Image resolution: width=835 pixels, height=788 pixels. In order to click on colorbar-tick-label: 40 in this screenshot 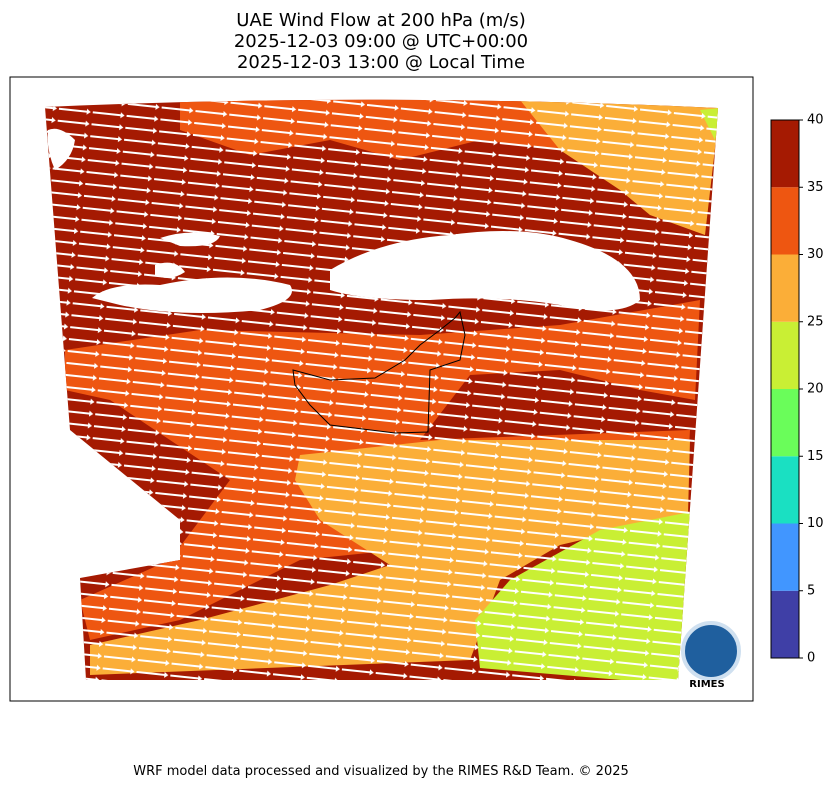, I will do `click(815, 120)`.